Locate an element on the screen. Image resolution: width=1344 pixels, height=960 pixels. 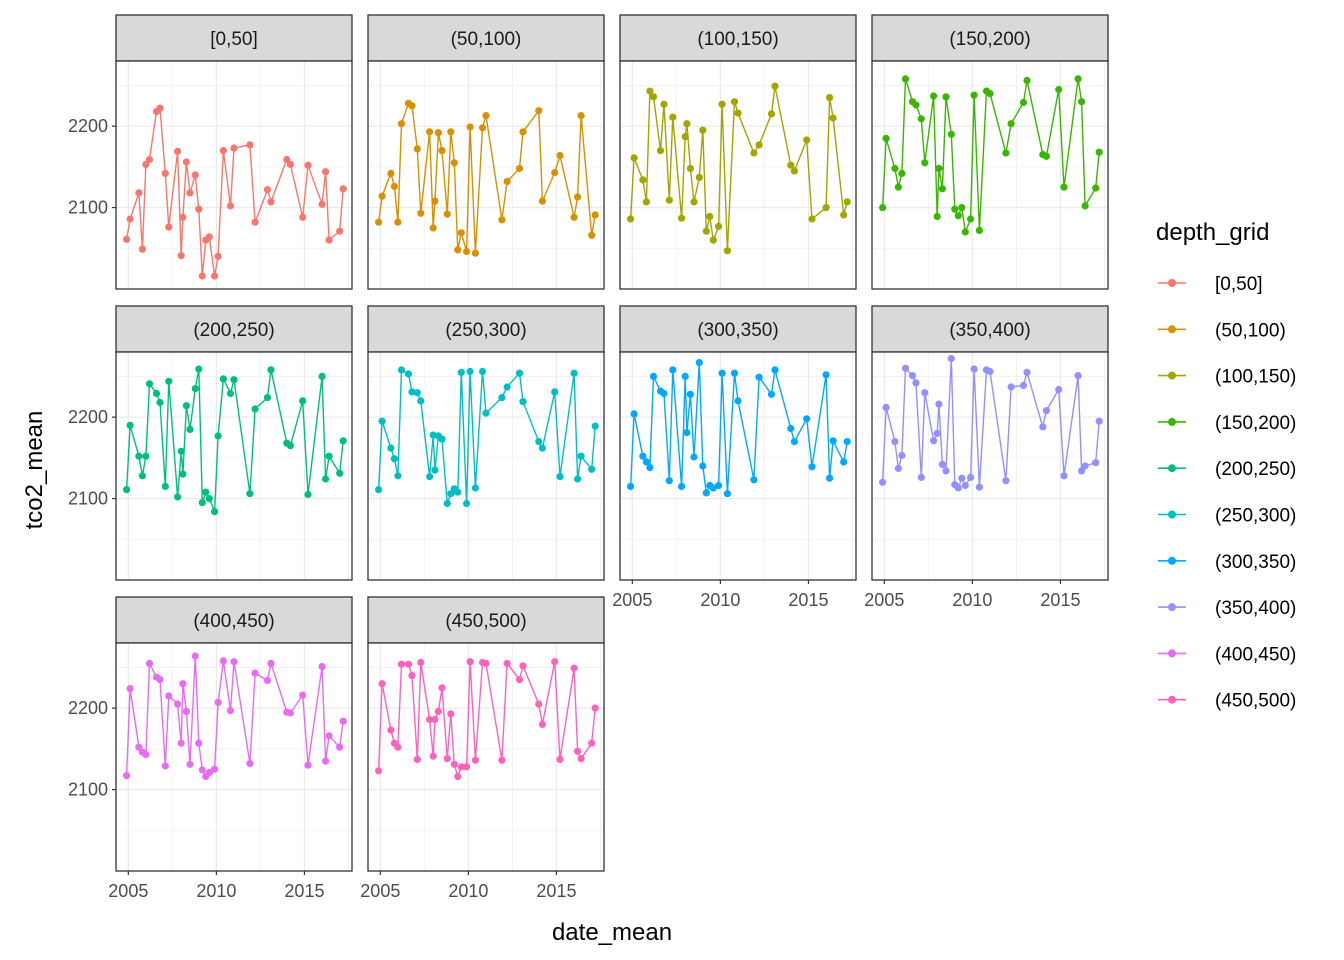
facet-panel: (300,350) is located at coordinates (738, 443).